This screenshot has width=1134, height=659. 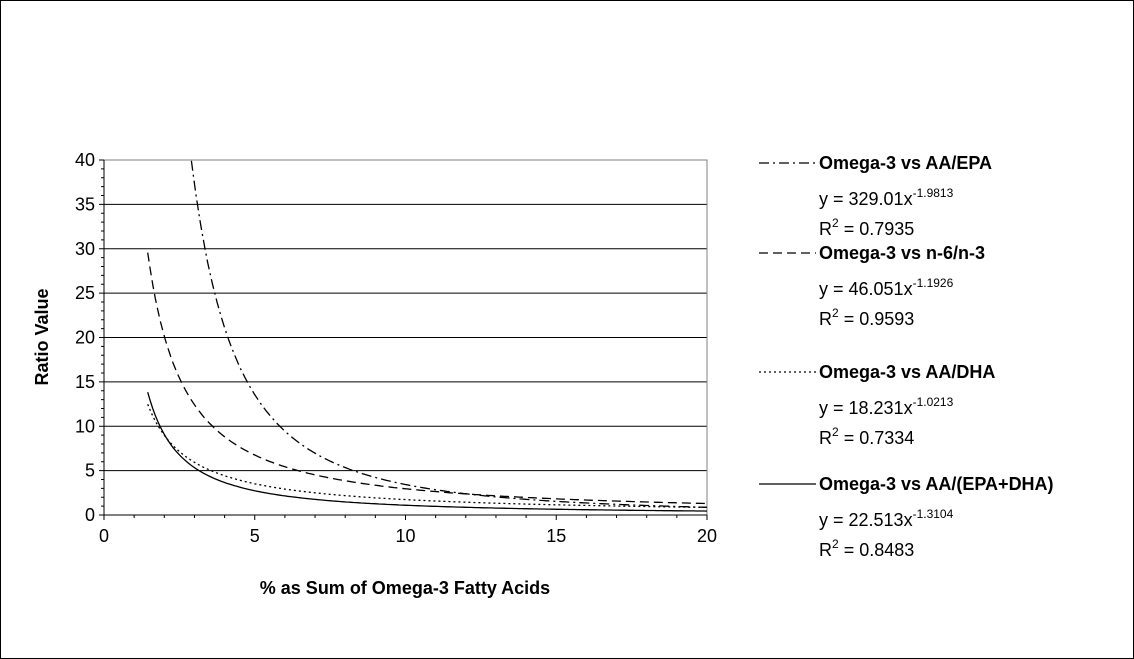 What do you see at coordinates (905, 163) in the screenshot?
I see `legend-label-0: Omega-3 vs AA/EPA` at bounding box center [905, 163].